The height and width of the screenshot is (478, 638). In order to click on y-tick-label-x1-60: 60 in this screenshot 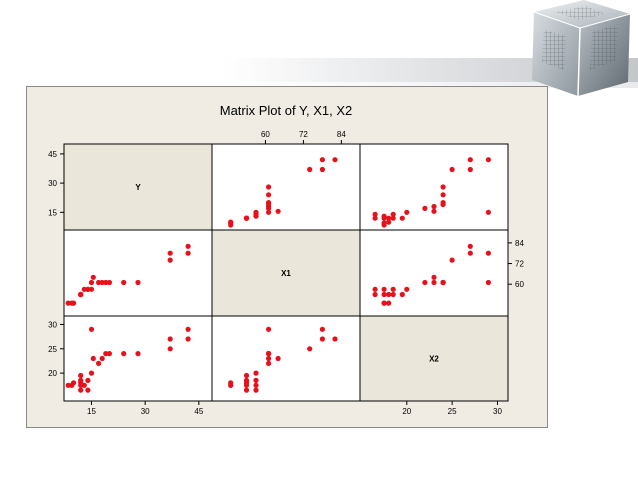, I will do `click(519, 284)`.